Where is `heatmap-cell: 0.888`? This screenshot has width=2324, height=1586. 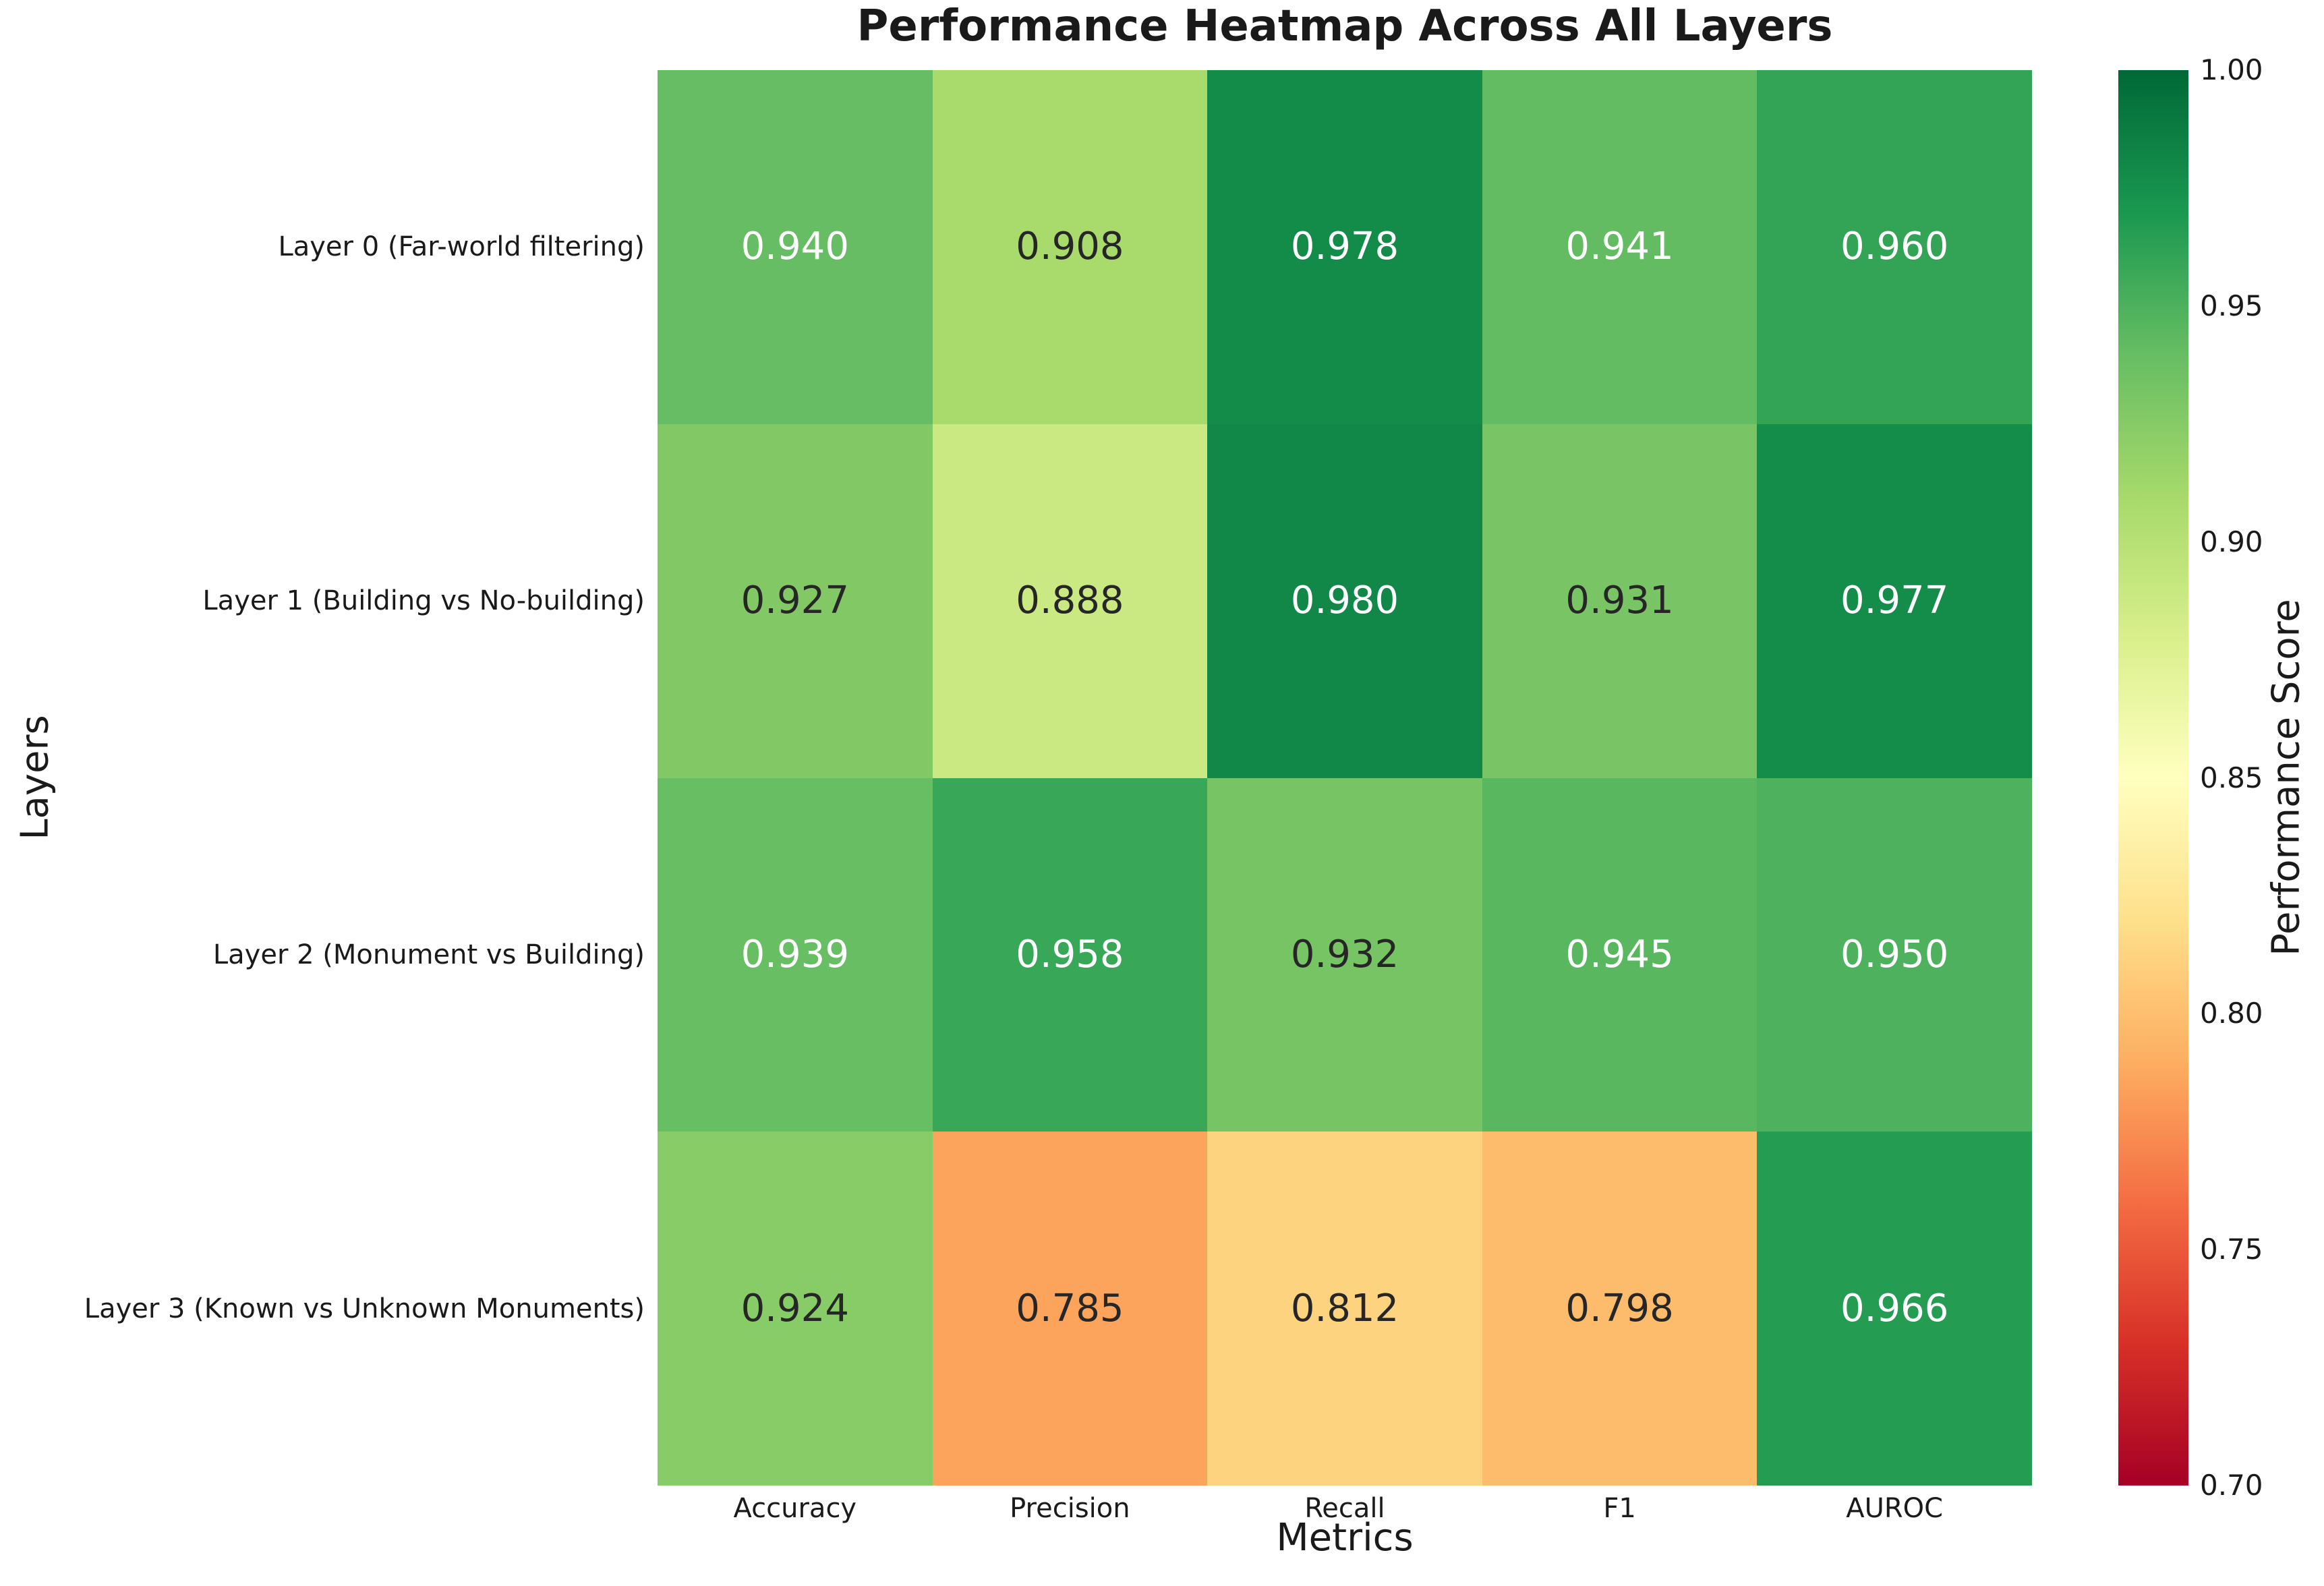 heatmap-cell: 0.888 is located at coordinates (1070, 600).